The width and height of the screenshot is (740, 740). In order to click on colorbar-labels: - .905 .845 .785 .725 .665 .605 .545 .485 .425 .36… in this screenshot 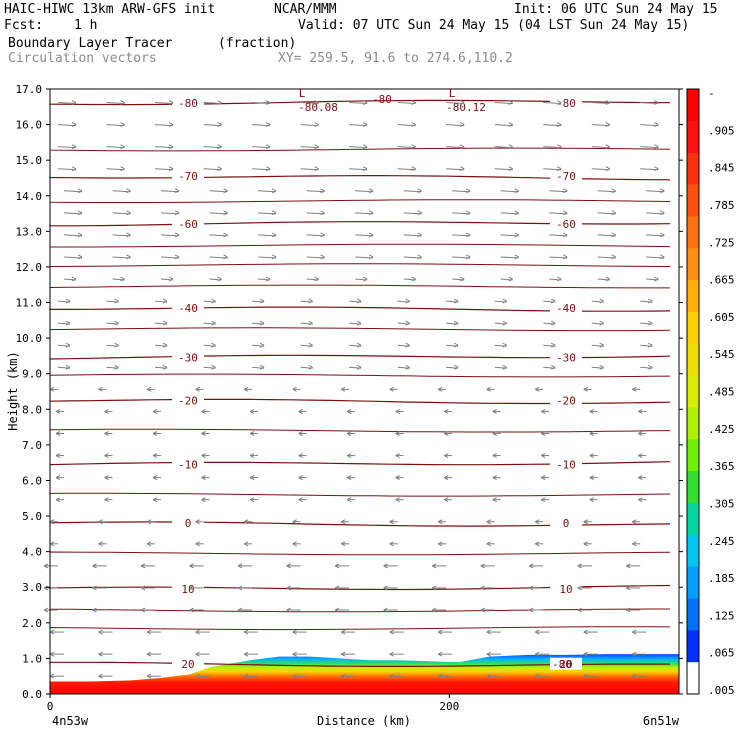, I will do `click(721, 392)`.